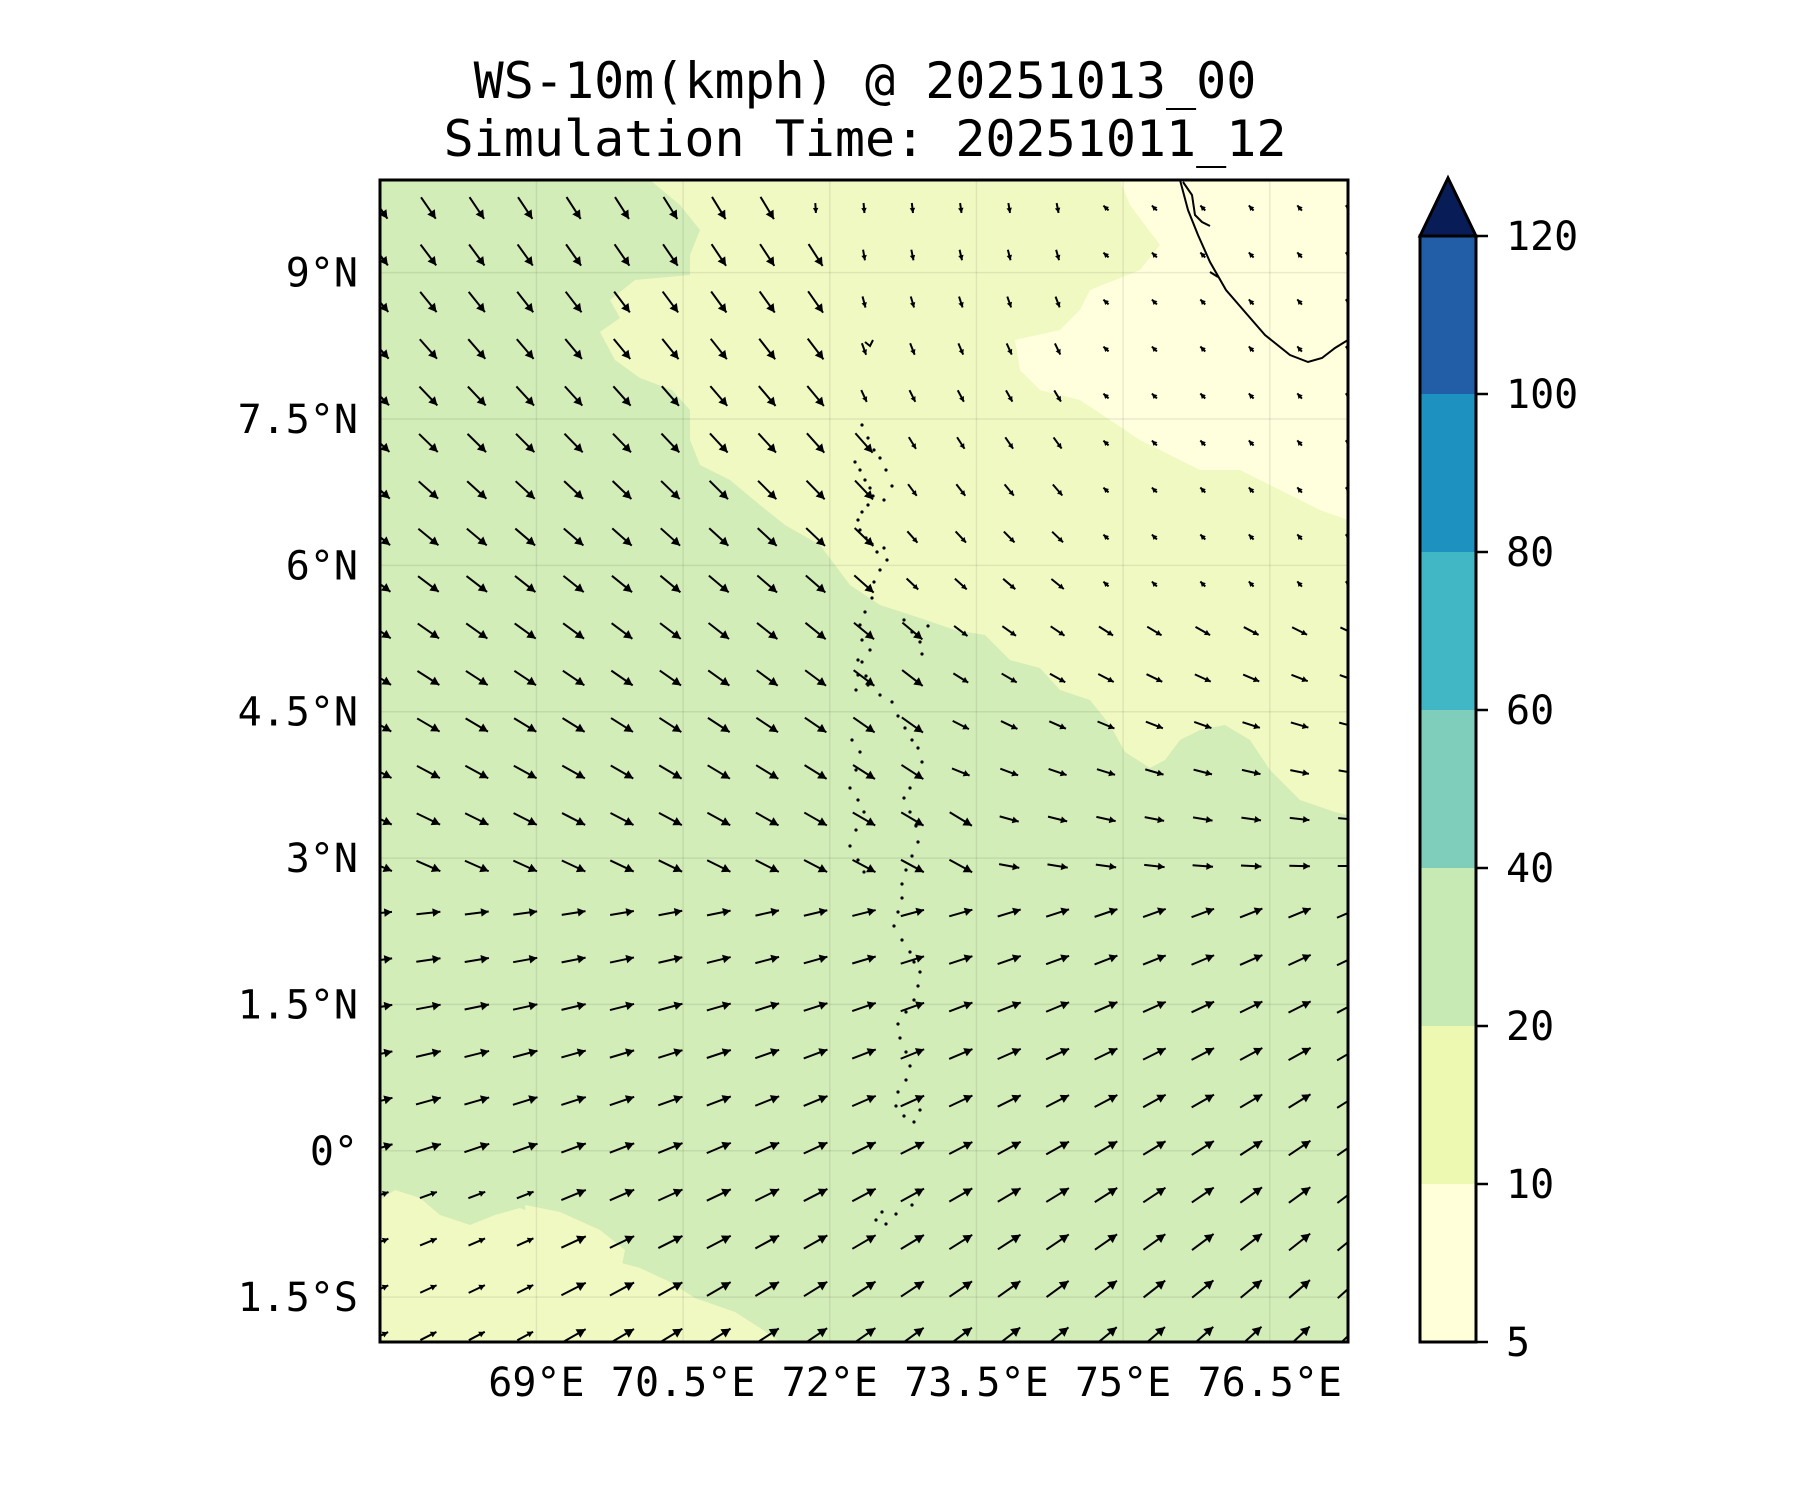 This screenshot has width=1800, height=1500. Describe the element at coordinates (1542, 395) in the screenshot. I see `colorbar-tick-label: 100` at that location.